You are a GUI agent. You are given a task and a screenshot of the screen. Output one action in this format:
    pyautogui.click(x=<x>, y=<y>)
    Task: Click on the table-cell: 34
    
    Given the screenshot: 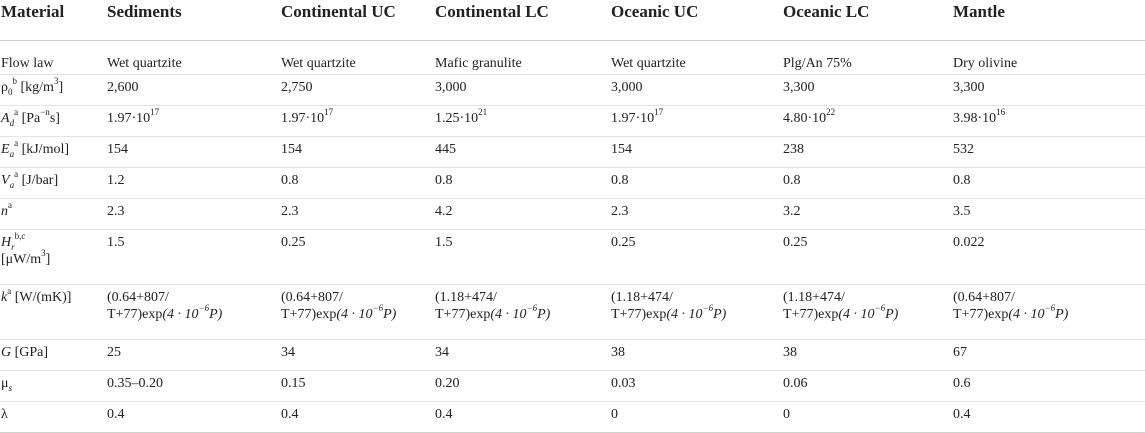 What is the action you would take?
    pyautogui.click(x=358, y=355)
    